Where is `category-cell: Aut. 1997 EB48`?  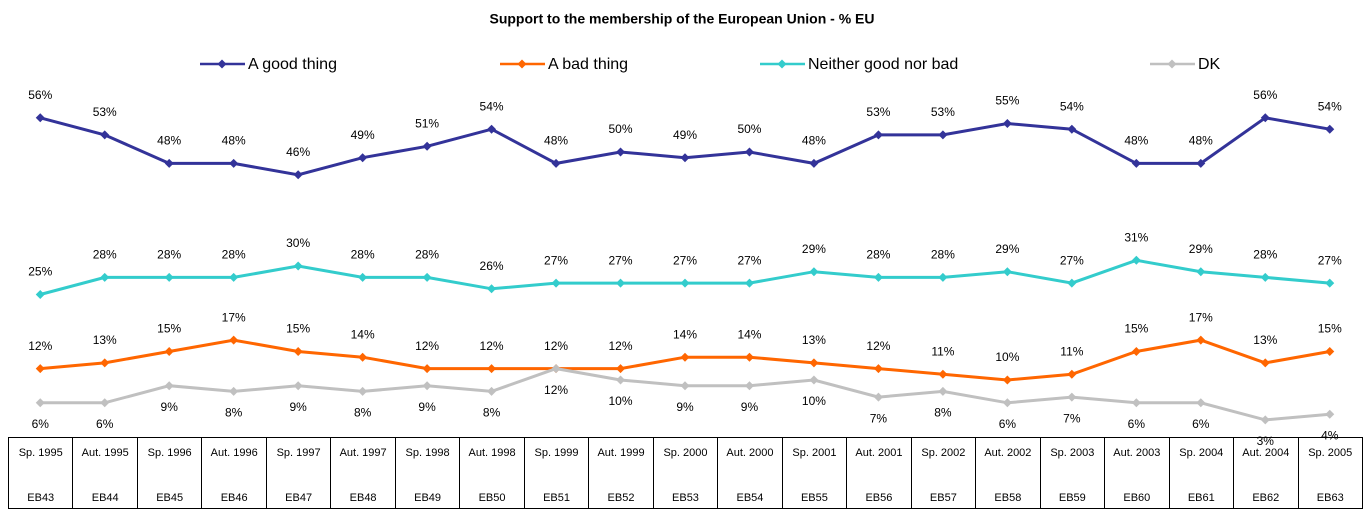 category-cell: Aut. 1997 EB48 is located at coordinates (363, 473).